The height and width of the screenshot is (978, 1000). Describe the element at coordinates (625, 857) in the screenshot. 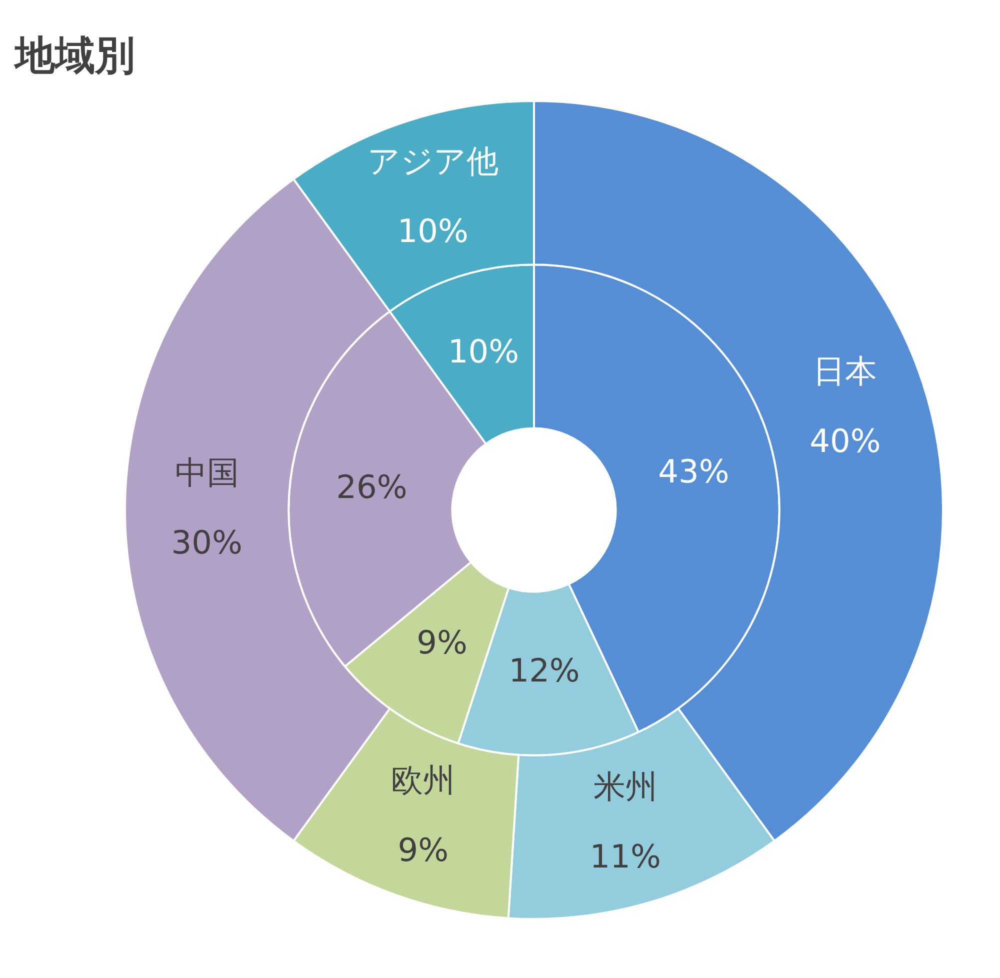

I see `data-label: 11%` at that location.